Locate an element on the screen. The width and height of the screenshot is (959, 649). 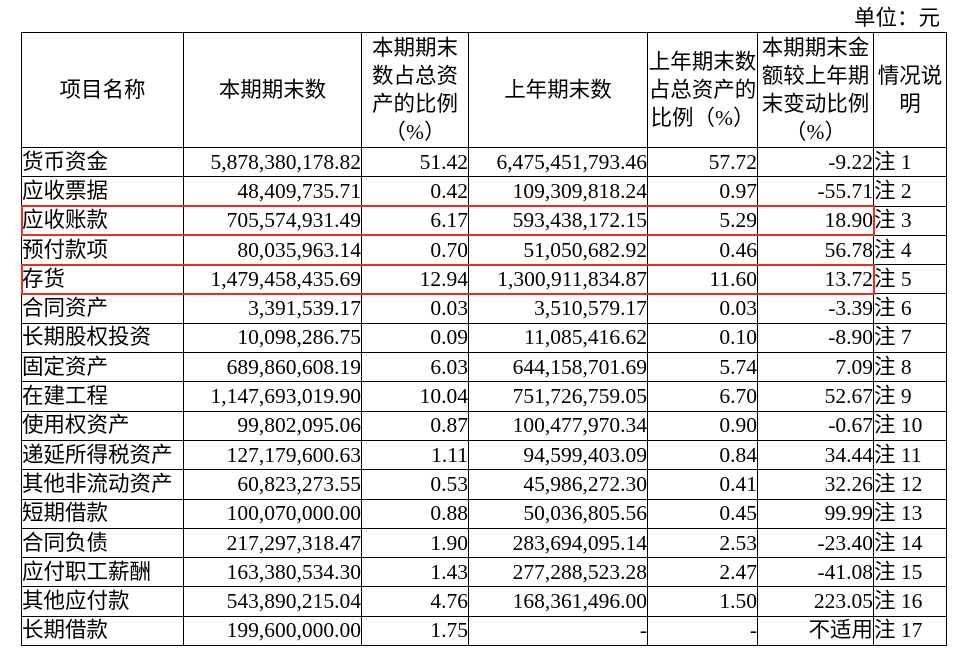
header-line: 比例（%） is located at coordinates (702, 118).